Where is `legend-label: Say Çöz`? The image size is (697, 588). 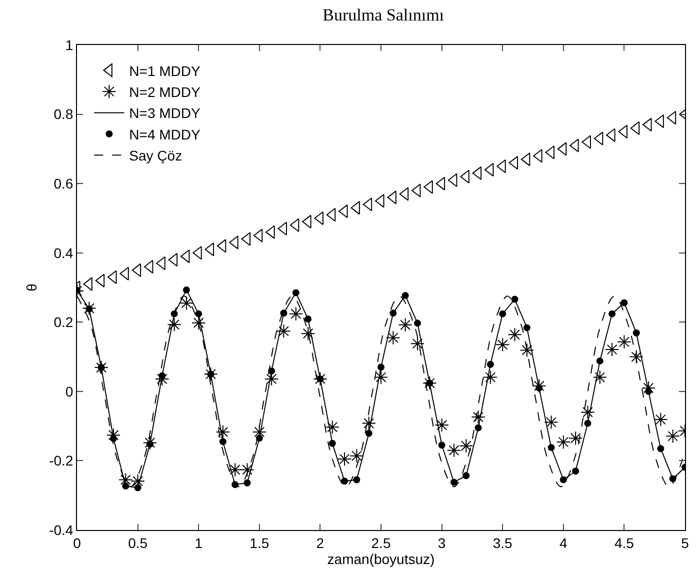 legend-label: Say Çöz is located at coordinates (155, 156).